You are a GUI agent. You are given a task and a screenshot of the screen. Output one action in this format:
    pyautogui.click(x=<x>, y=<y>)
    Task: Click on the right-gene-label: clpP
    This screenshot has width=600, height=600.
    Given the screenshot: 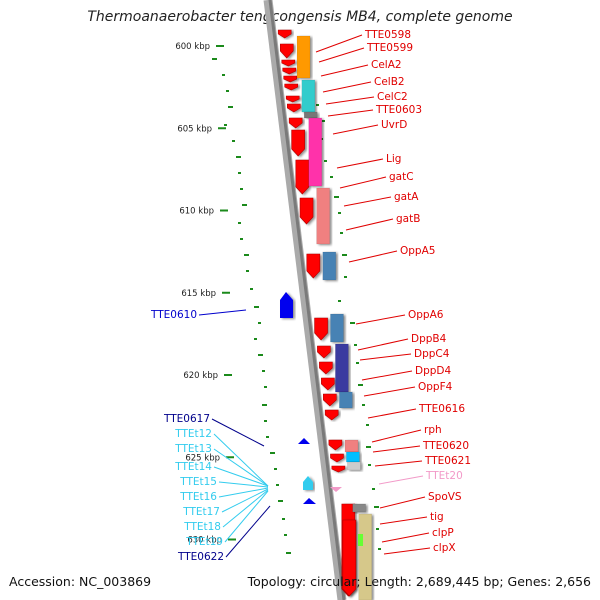 What is the action you would take?
    pyautogui.click(x=443, y=533)
    